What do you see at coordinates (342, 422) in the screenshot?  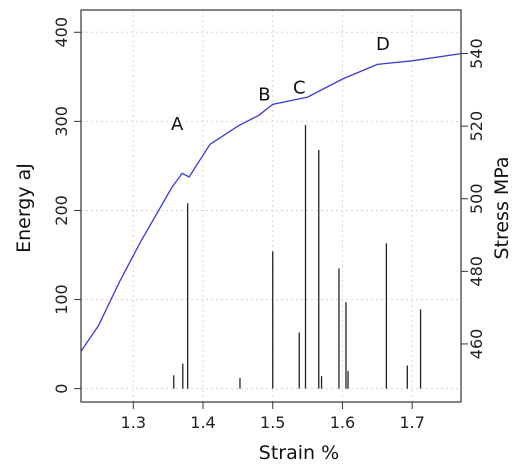 I see `x-tick-label-3: 1.6` at bounding box center [342, 422].